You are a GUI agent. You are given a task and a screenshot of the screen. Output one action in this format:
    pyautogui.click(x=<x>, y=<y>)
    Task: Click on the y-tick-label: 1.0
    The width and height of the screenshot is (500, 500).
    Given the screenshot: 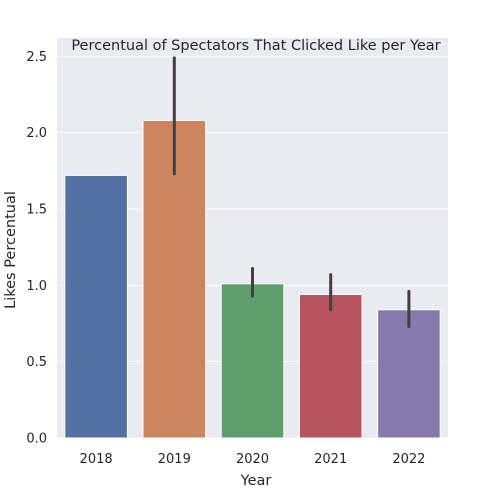 What is the action you would take?
    pyautogui.click(x=36, y=286)
    